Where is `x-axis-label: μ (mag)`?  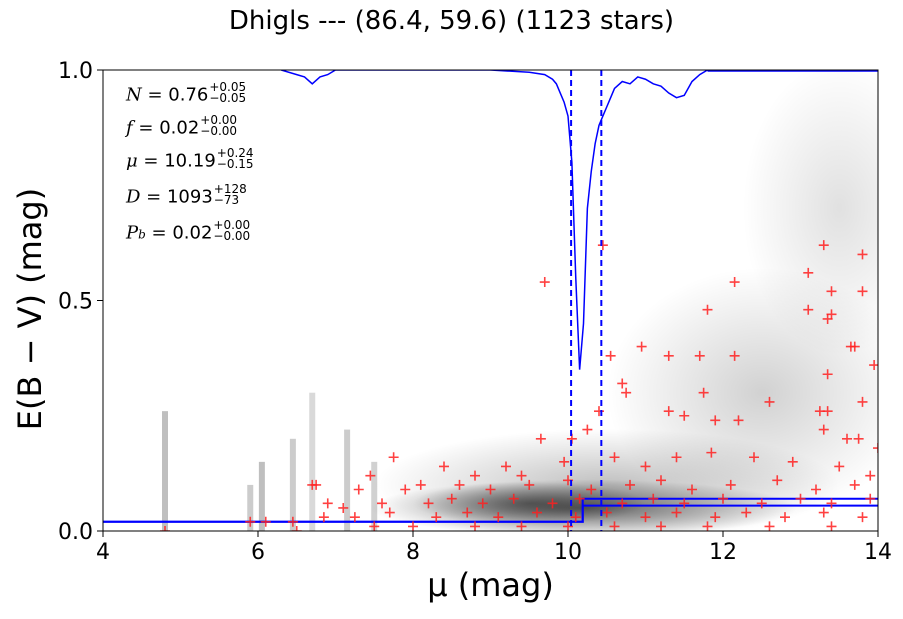
x-axis-label: μ (mag) is located at coordinates (490, 585).